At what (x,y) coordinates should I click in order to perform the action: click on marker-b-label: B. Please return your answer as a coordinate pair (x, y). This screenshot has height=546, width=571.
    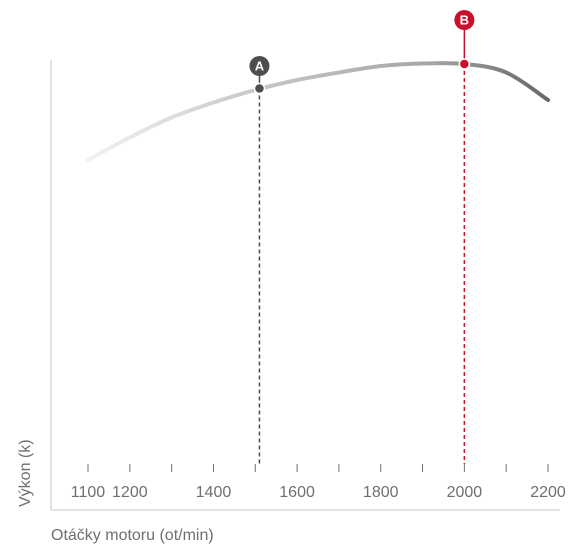
    Looking at the image, I should click on (464, 20).